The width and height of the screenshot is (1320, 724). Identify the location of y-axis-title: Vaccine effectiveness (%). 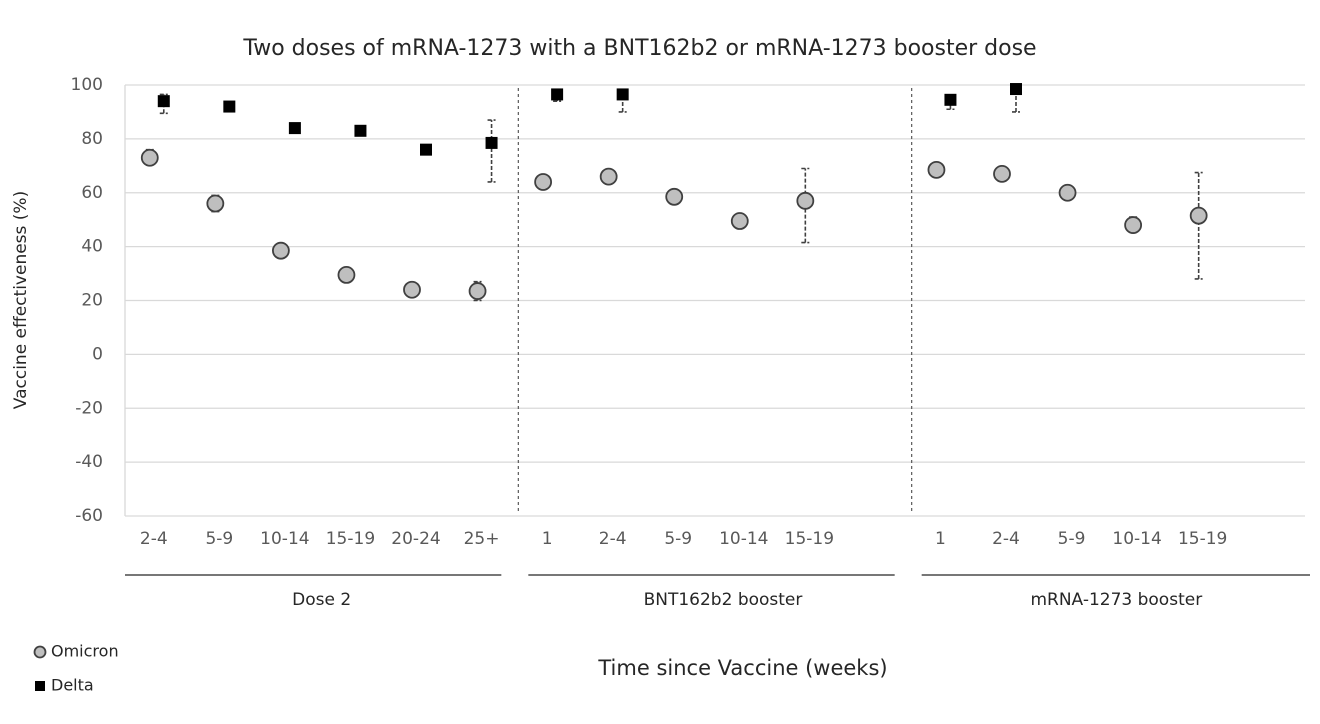
(21, 300).